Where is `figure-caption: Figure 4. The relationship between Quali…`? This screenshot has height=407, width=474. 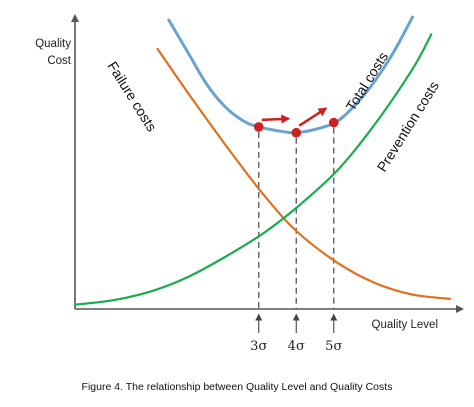
figure-caption: Figure 4. The relationship between Quali… is located at coordinates (237, 387).